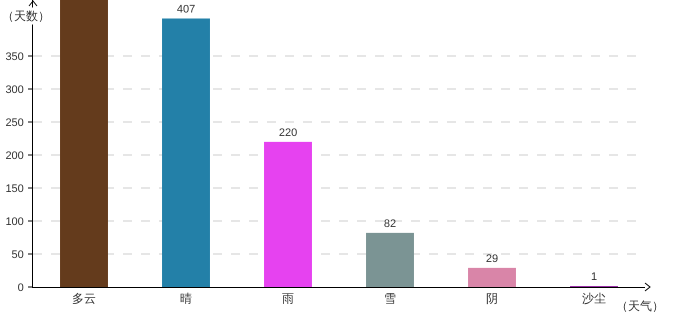 The width and height of the screenshot is (680, 320). What do you see at coordinates (14, 56) in the screenshot?
I see `y-tick-label: 350` at bounding box center [14, 56].